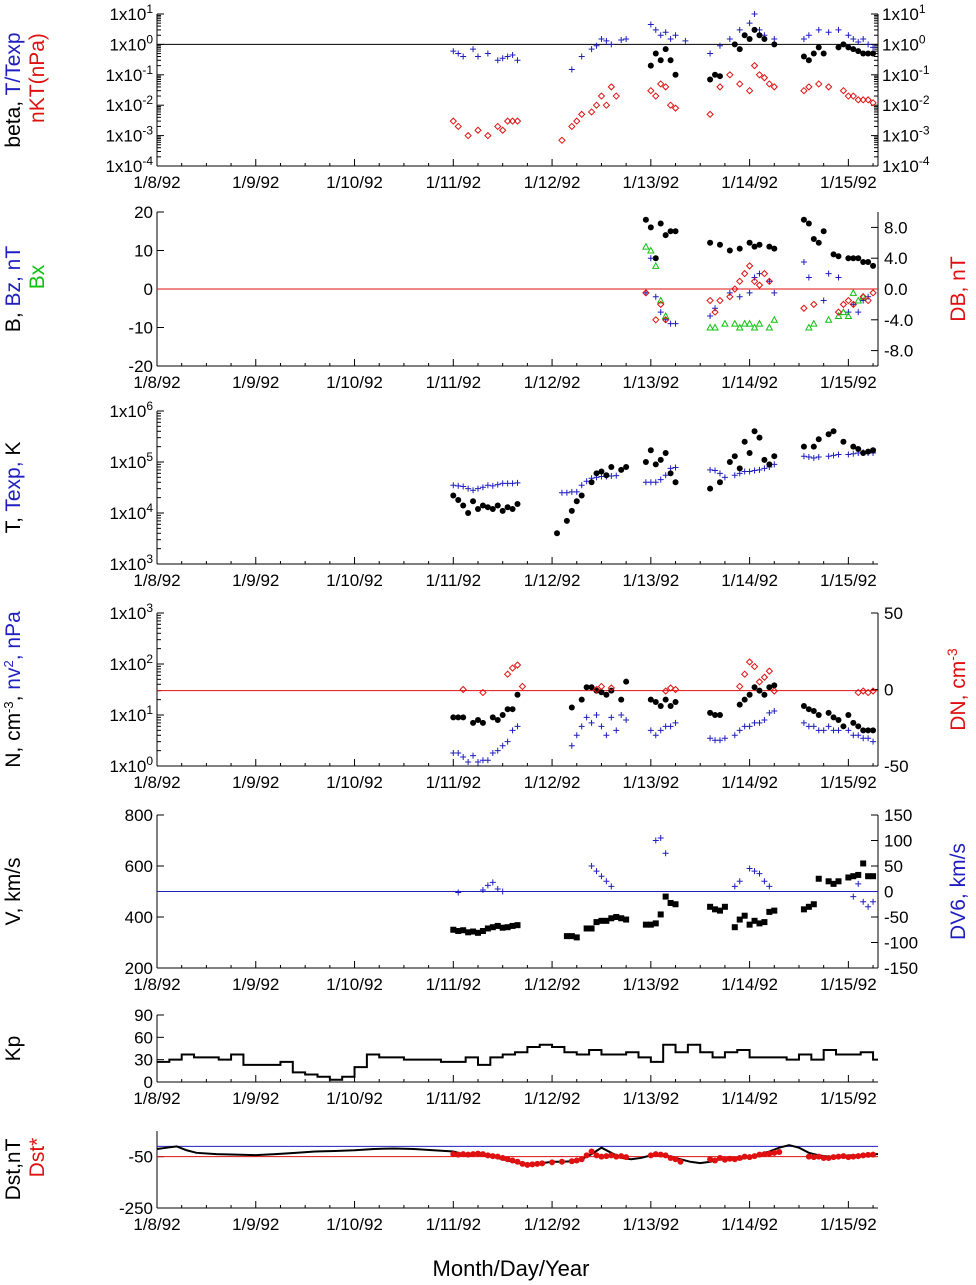 This screenshot has width=976, height=1285. Describe the element at coordinates (848, 382) in the screenshot. I see `x-tick-label: 1/15/92` at that location.